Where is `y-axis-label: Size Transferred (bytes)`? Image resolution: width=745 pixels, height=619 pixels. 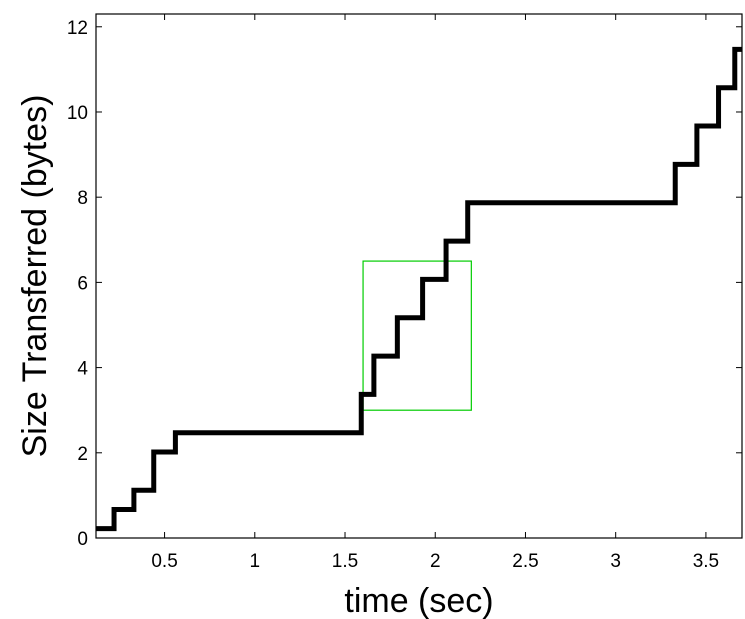 y-axis-label: Size Transferred (bytes) is located at coordinates (35, 276).